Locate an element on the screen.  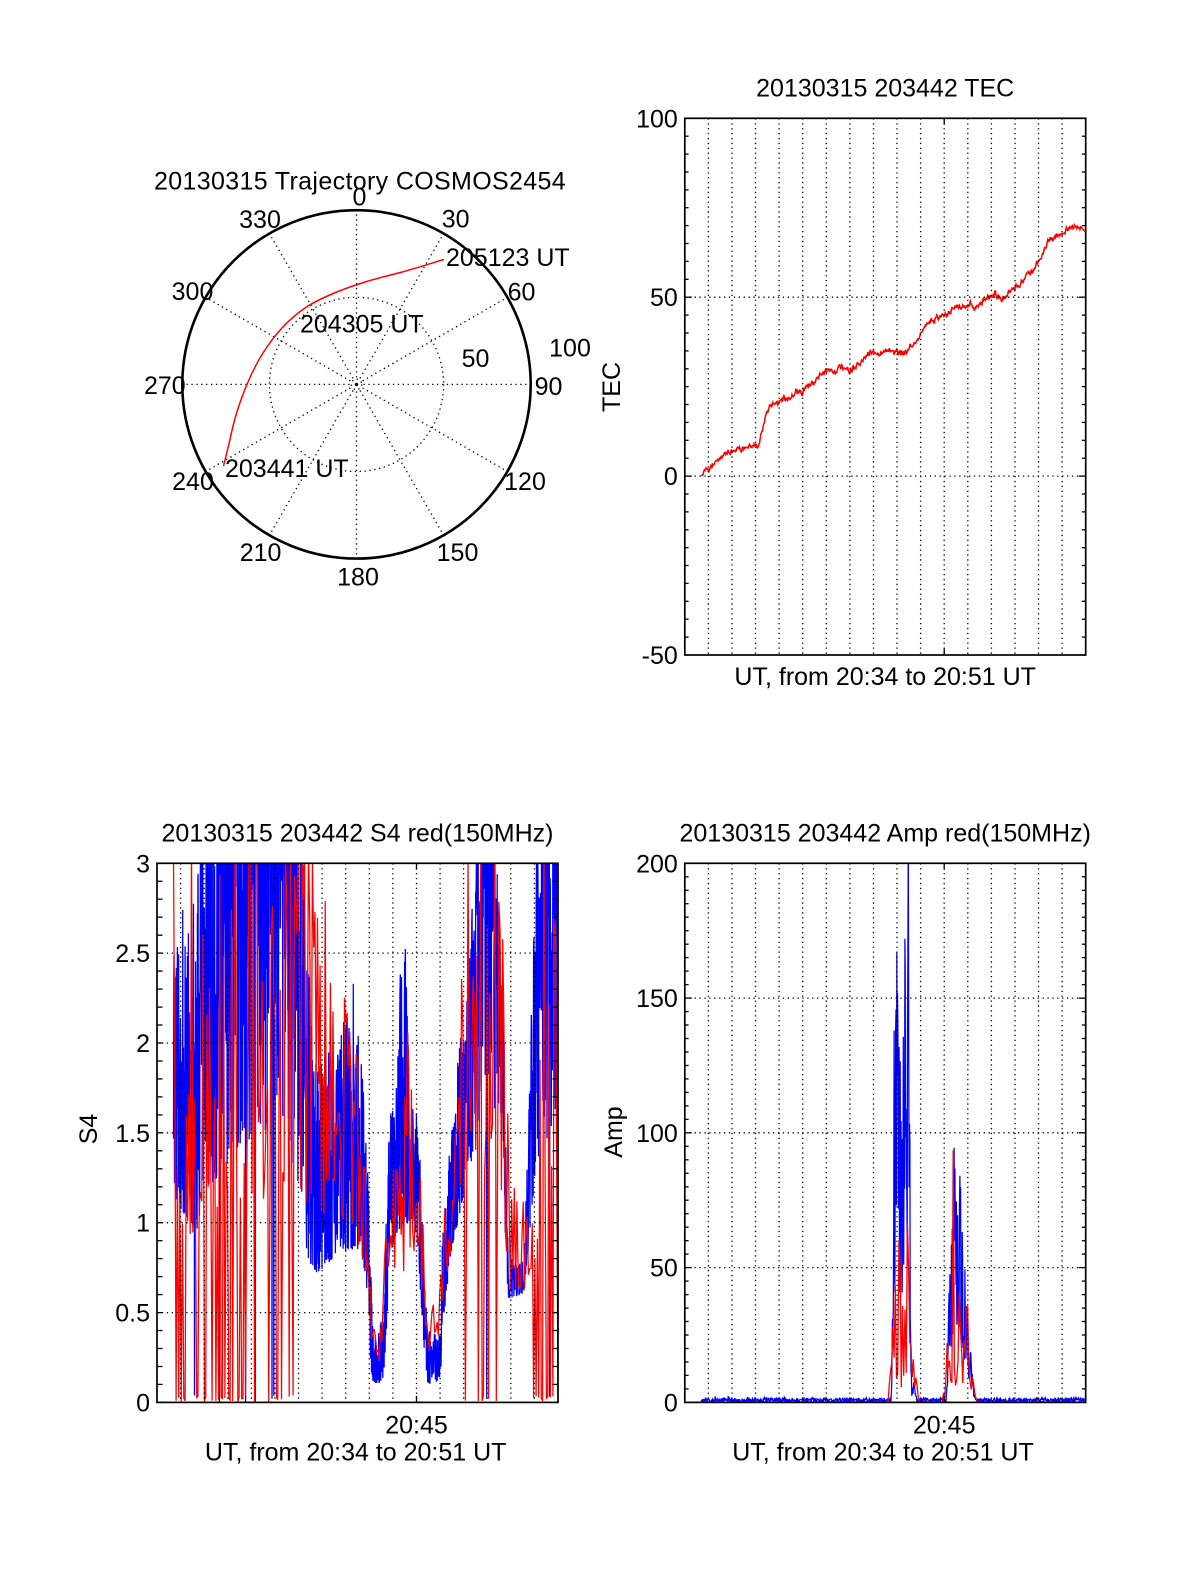
svg-text: 210 is located at coordinates (261, 553).